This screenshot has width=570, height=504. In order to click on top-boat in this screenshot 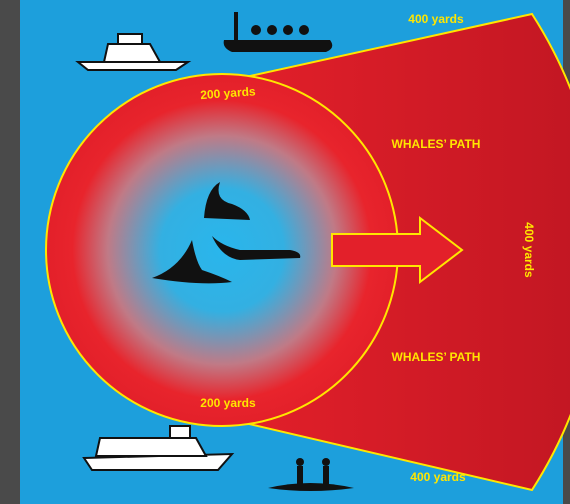, I will do `click(133, 52)`.